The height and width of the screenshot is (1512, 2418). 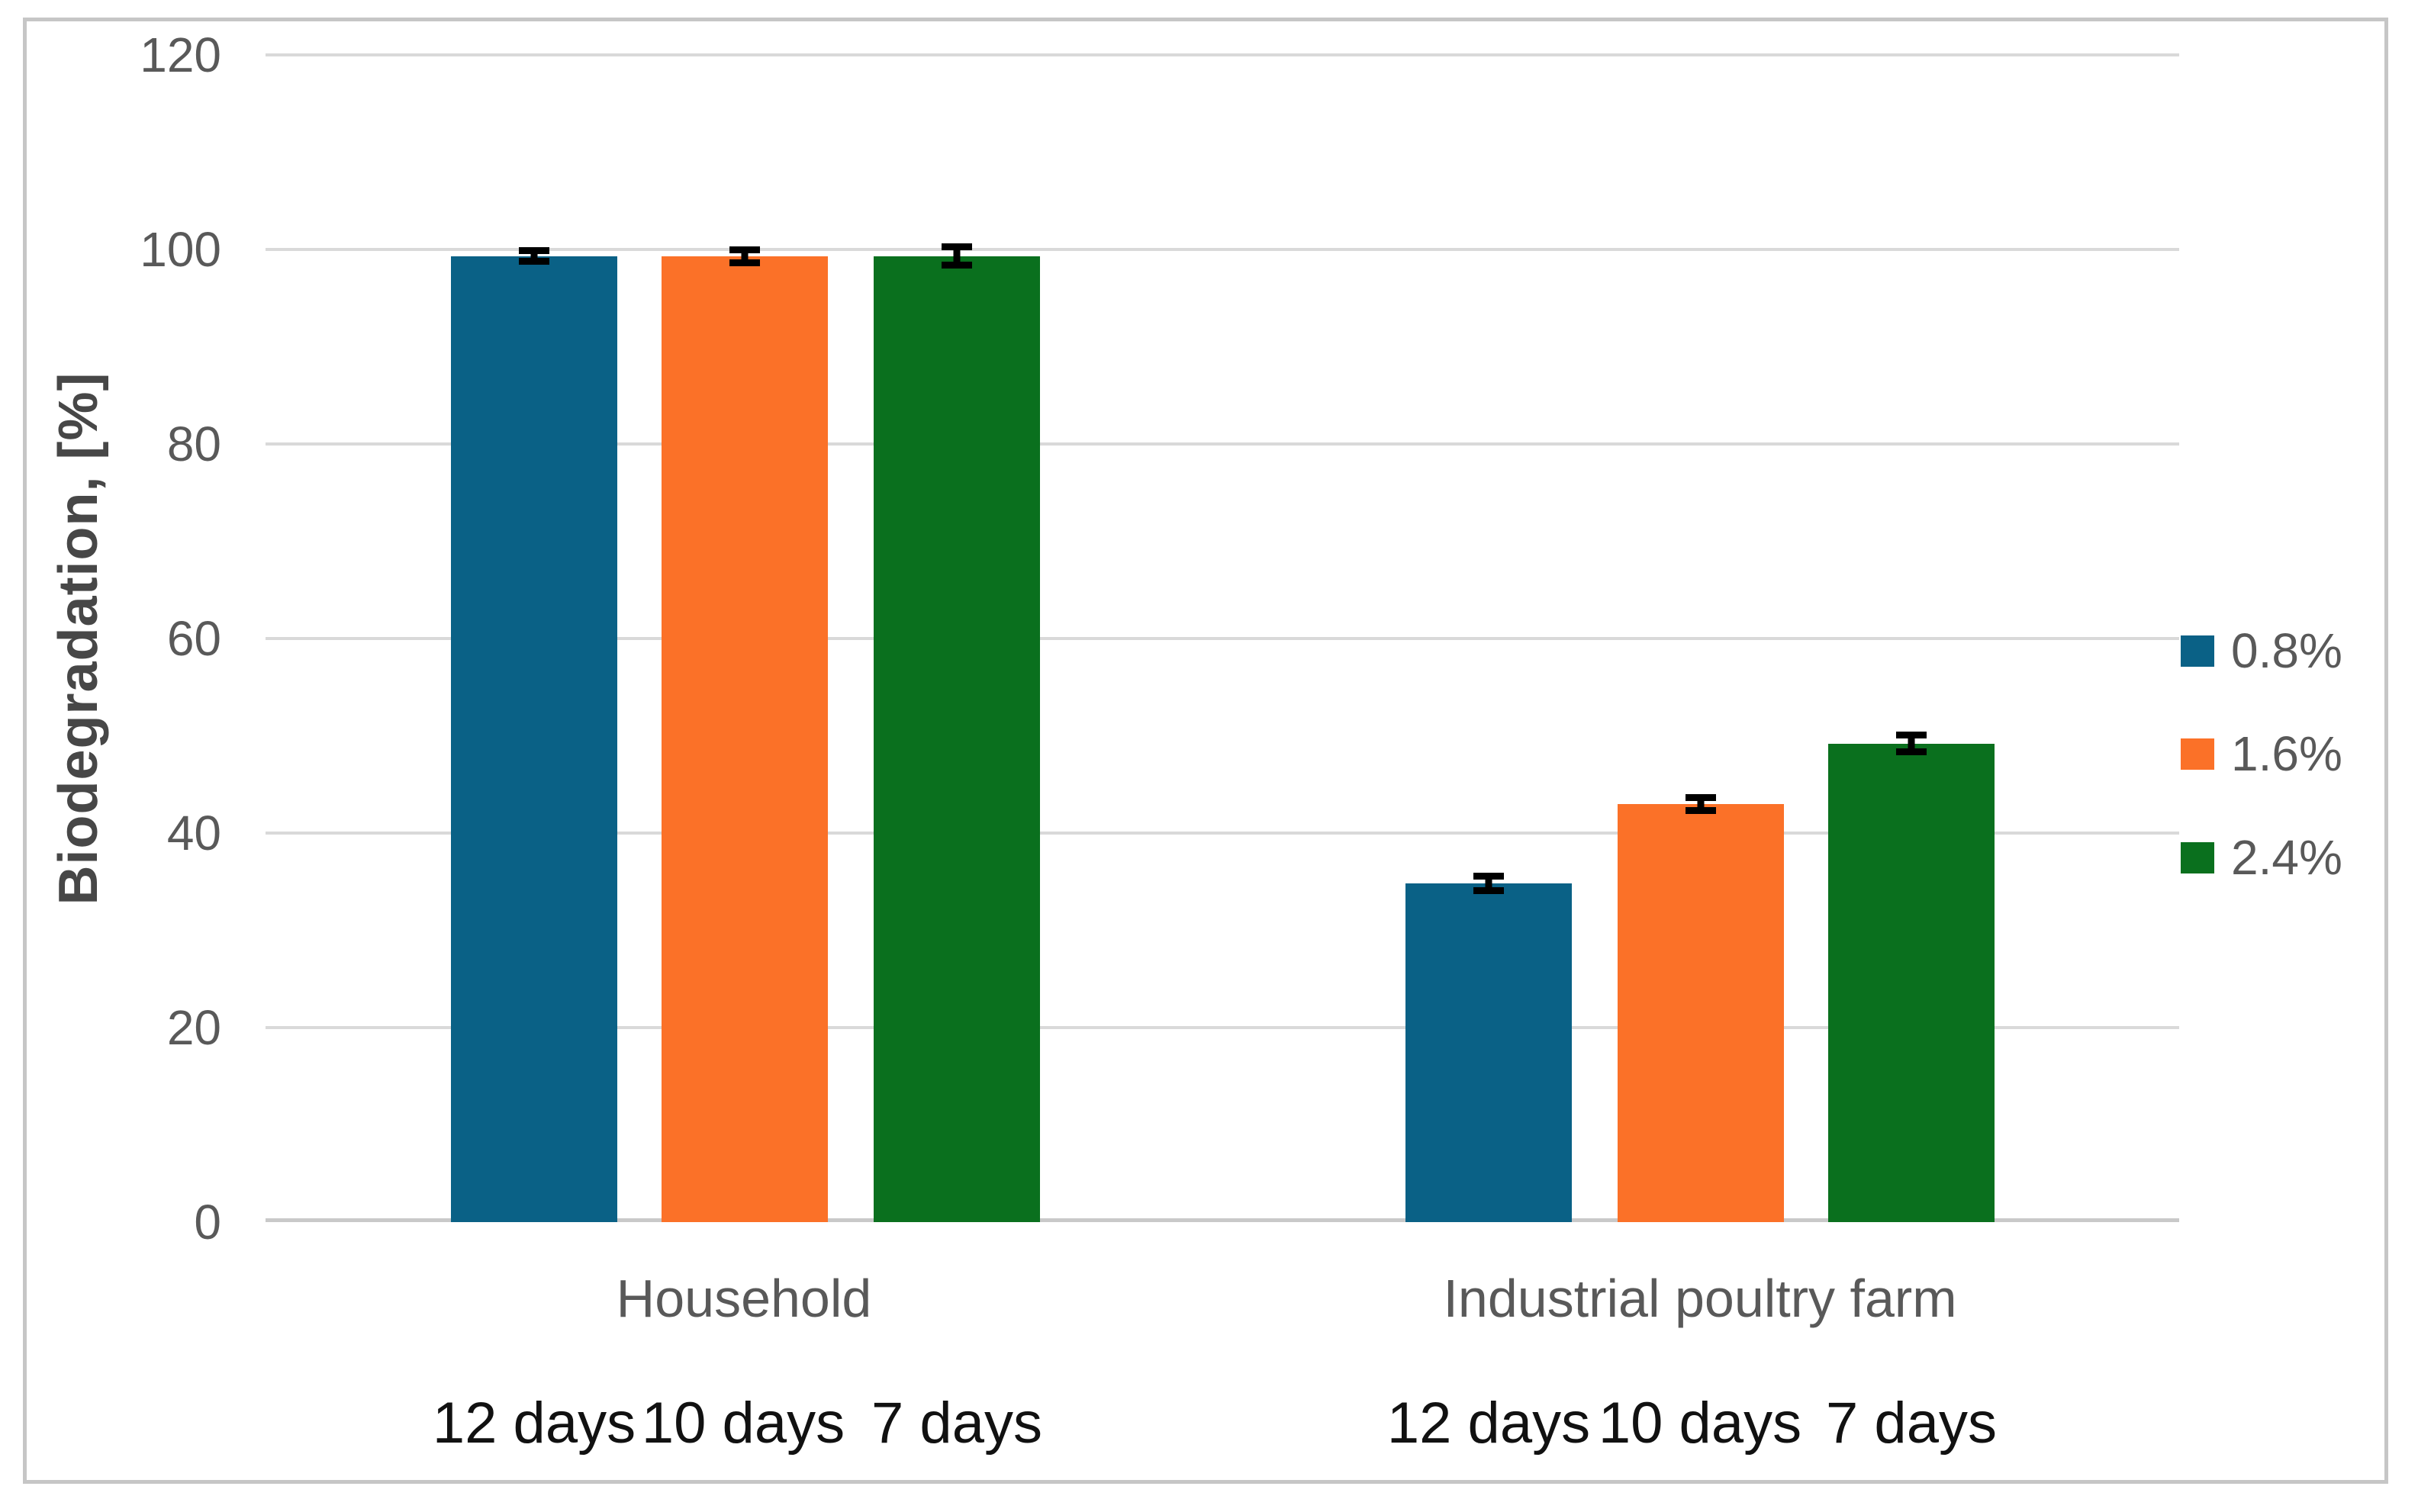 What do you see at coordinates (2197, 857) in the screenshot?
I see `legend-swatch-green` at bounding box center [2197, 857].